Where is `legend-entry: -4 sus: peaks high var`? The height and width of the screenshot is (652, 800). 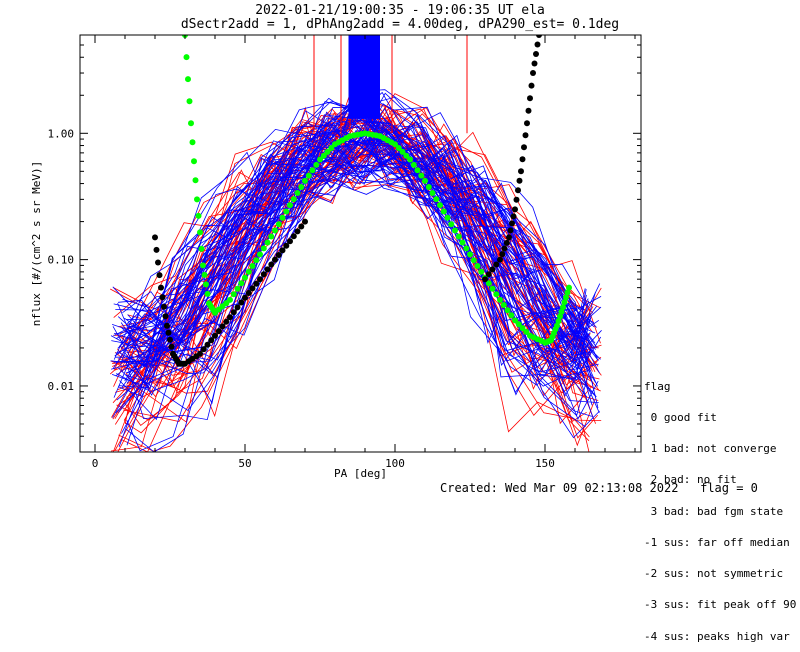 legend-entry: -4 sus: peaks high var is located at coordinates (717, 636).